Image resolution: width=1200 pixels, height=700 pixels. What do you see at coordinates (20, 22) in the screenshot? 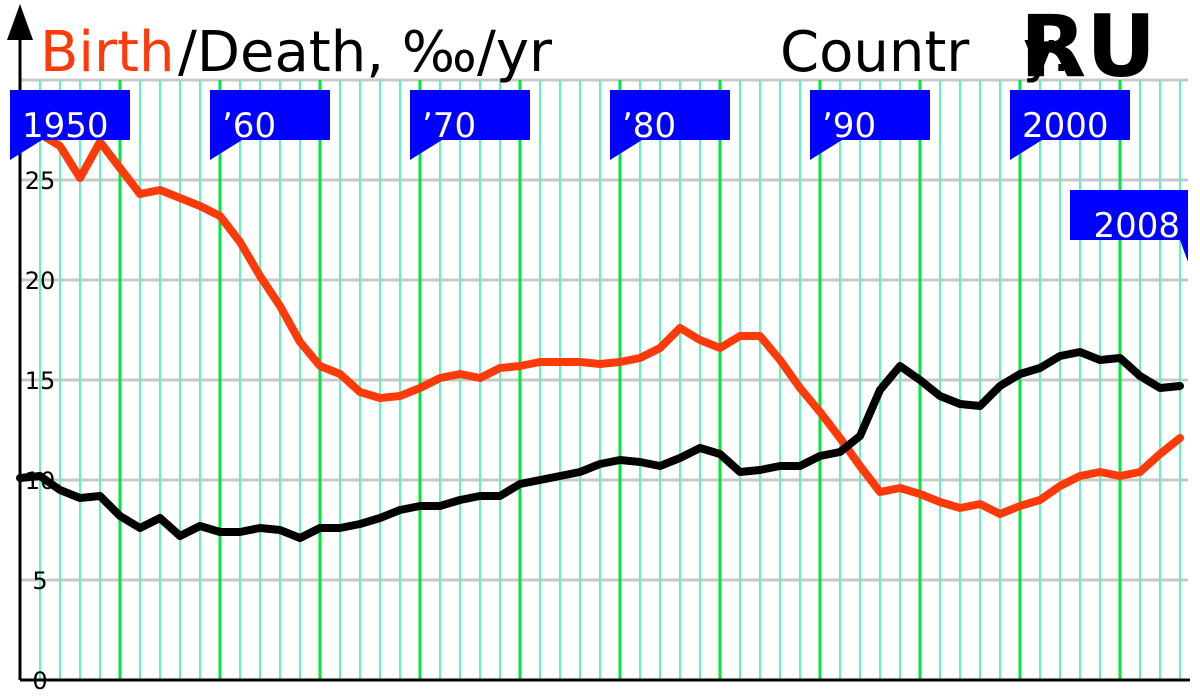
I see `y-axis-arrow` at bounding box center [20, 22].